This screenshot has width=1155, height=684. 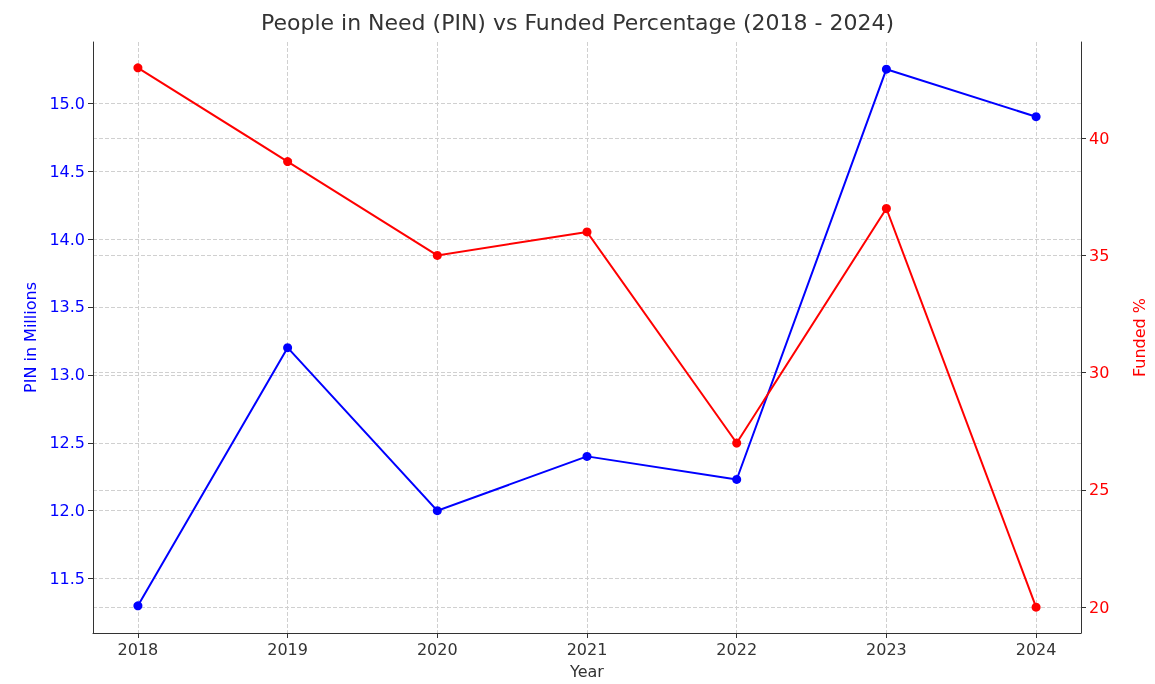 What do you see at coordinates (67, 443) in the screenshot?
I see `y-tick-label: 12.5` at bounding box center [67, 443].